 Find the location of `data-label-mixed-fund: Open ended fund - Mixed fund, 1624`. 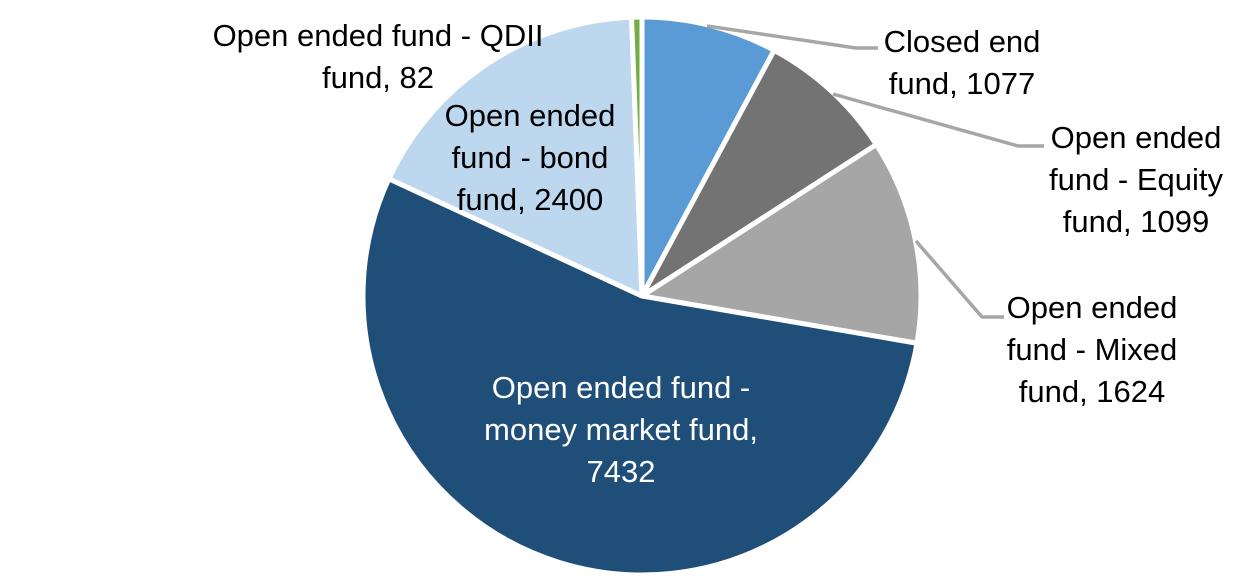

data-label-mixed-fund: Open ended fund - Mixed fund, 1624 is located at coordinates (1092, 350).